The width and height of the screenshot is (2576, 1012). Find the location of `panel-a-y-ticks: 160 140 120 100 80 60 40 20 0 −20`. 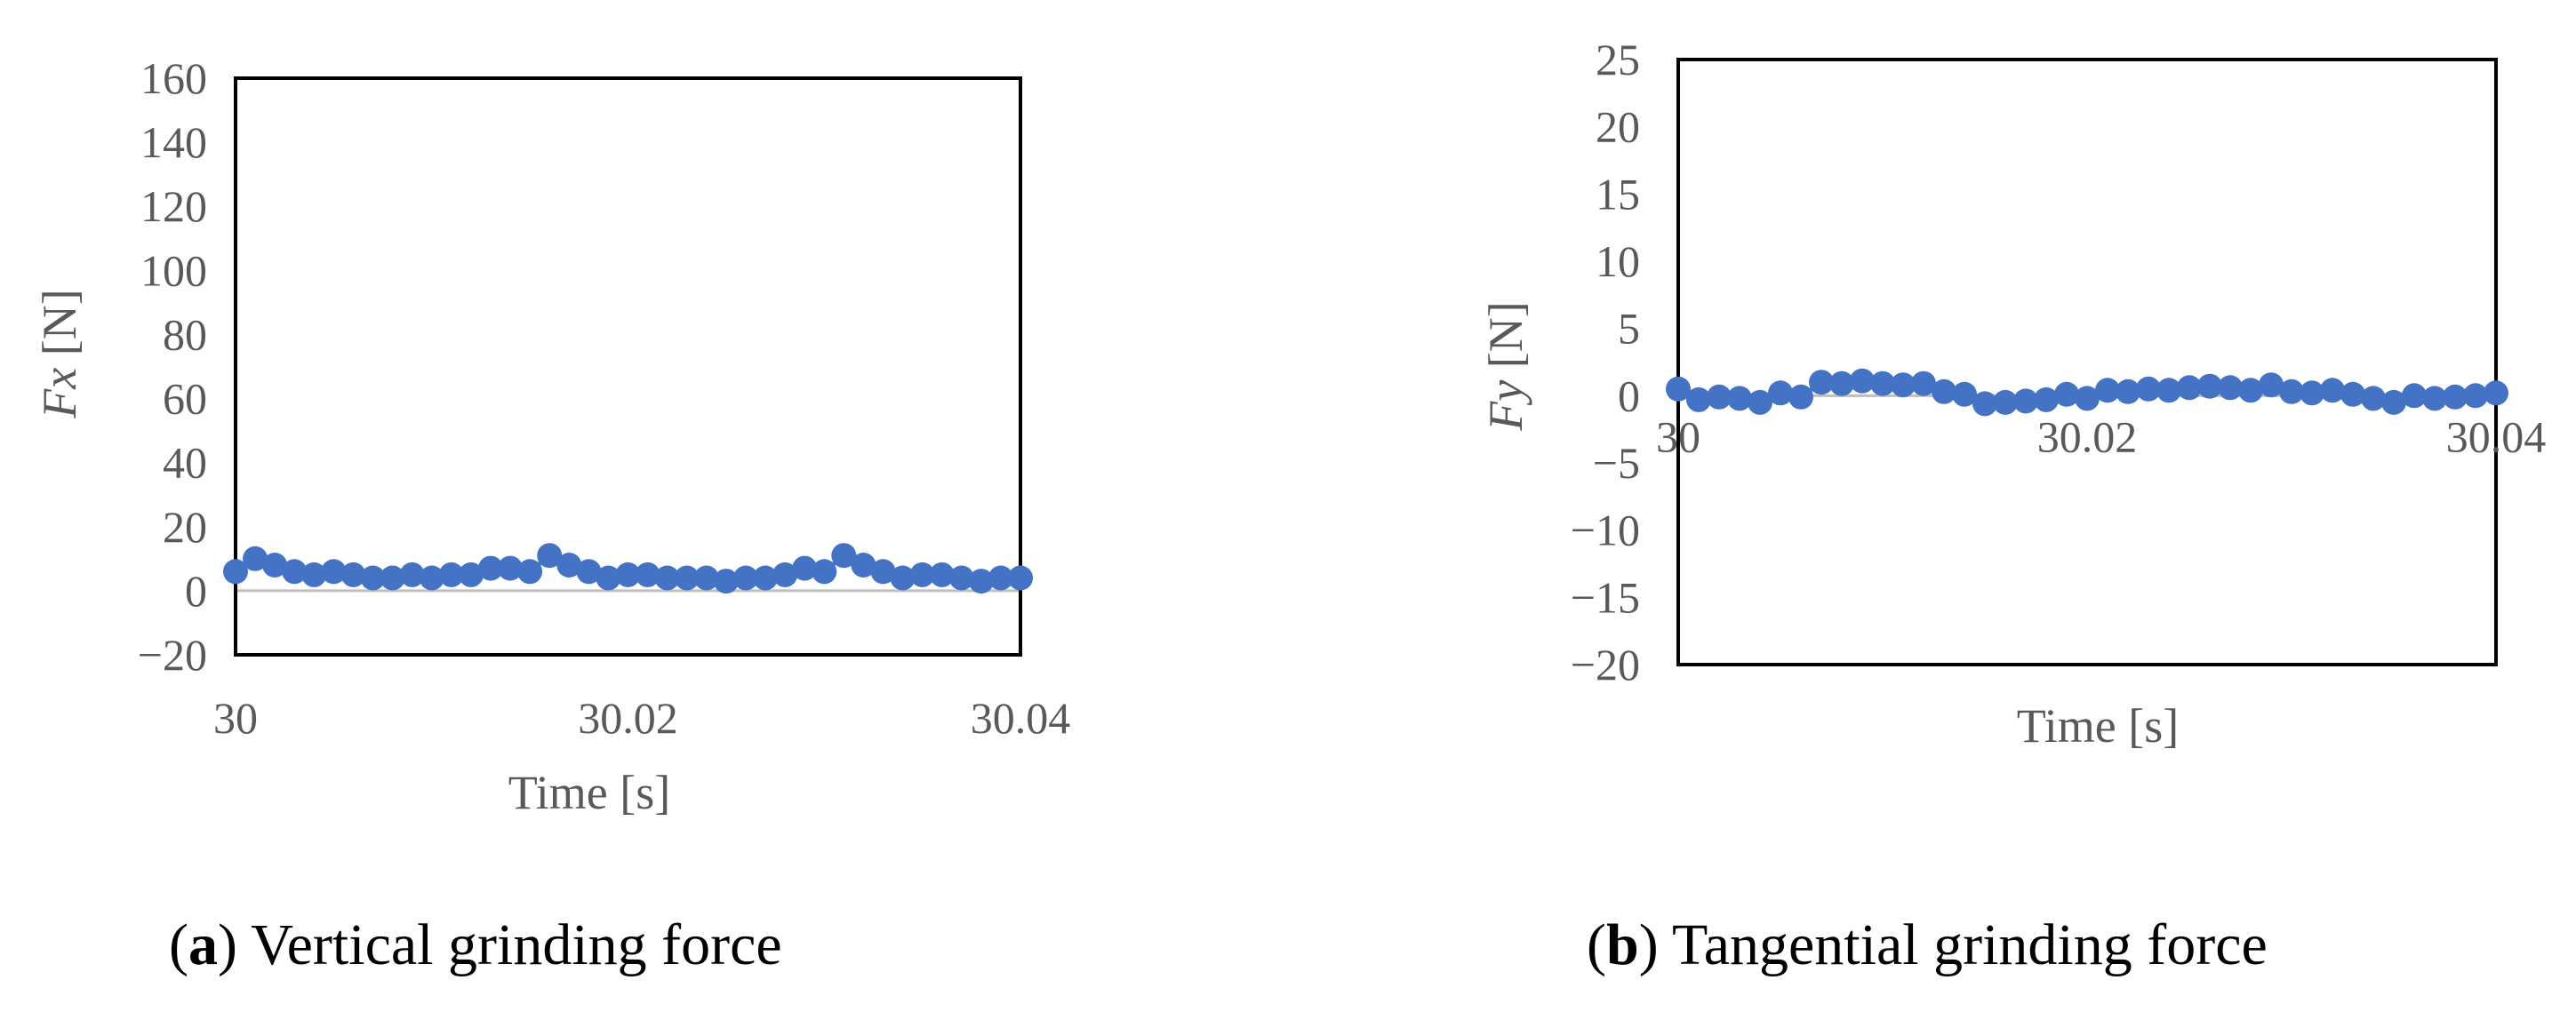

panel-a-y-ticks: 160 140 120 100 80 60 40 20 0 −20 is located at coordinates (172, 366).